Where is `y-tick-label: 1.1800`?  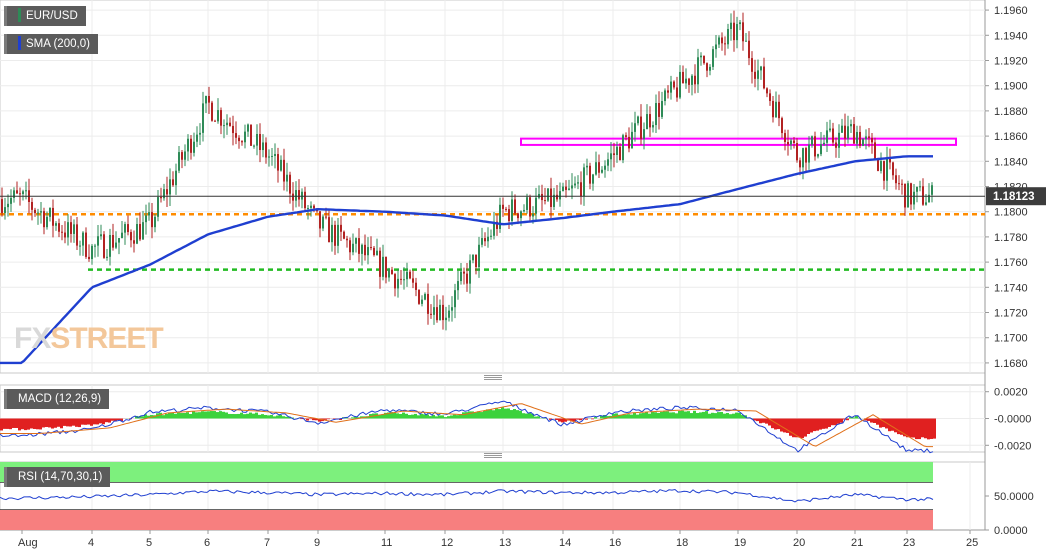 y-tick-label: 1.1800 is located at coordinates (1011, 213).